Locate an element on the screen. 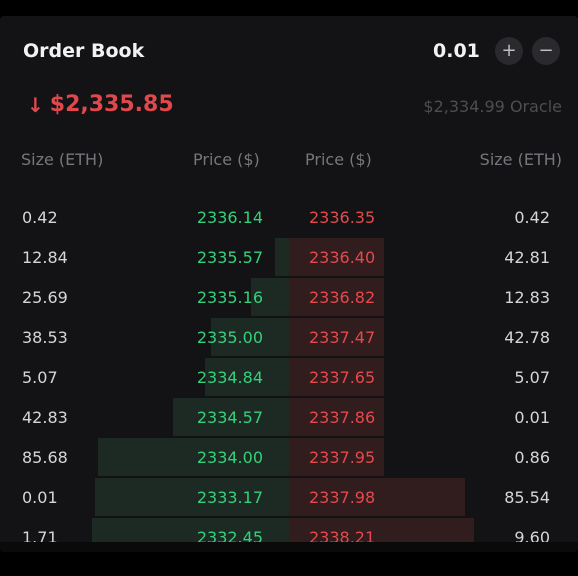 Image resolution: width=578 pixels, height=576 pixels. bid-size: 85.68 is located at coordinates (45, 457).